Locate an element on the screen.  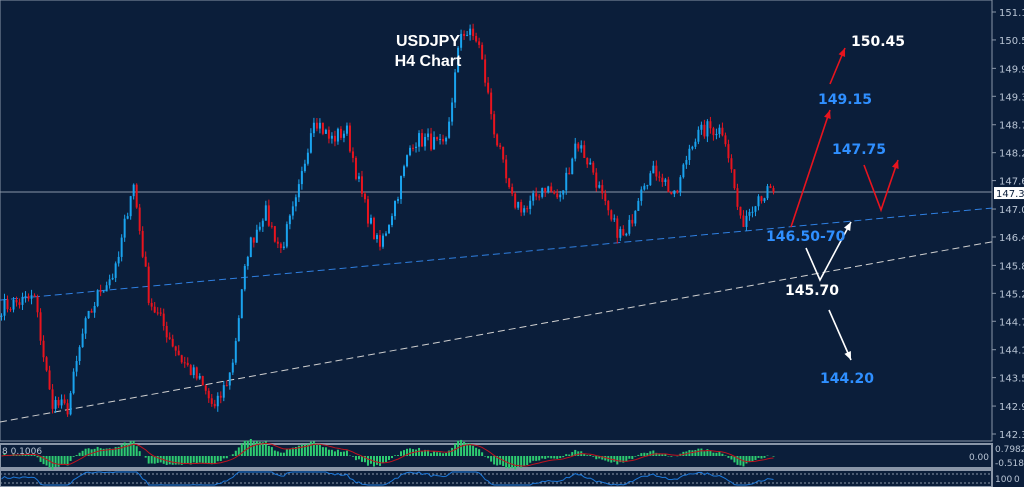
y-tick-label: 144.710 is located at coordinates (1011, 322).